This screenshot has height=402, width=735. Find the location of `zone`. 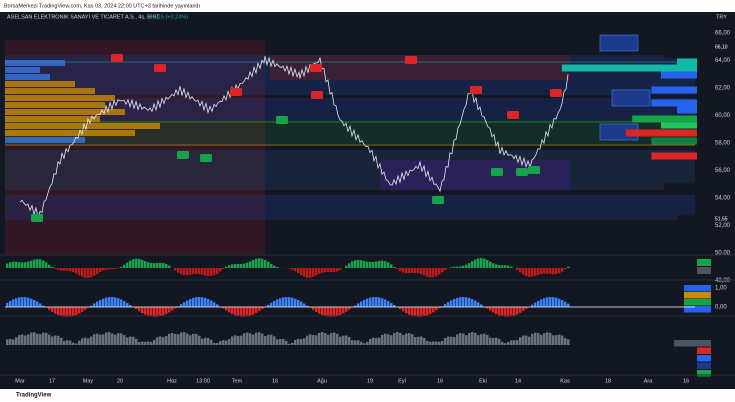

zone is located at coordinates (350, 170).